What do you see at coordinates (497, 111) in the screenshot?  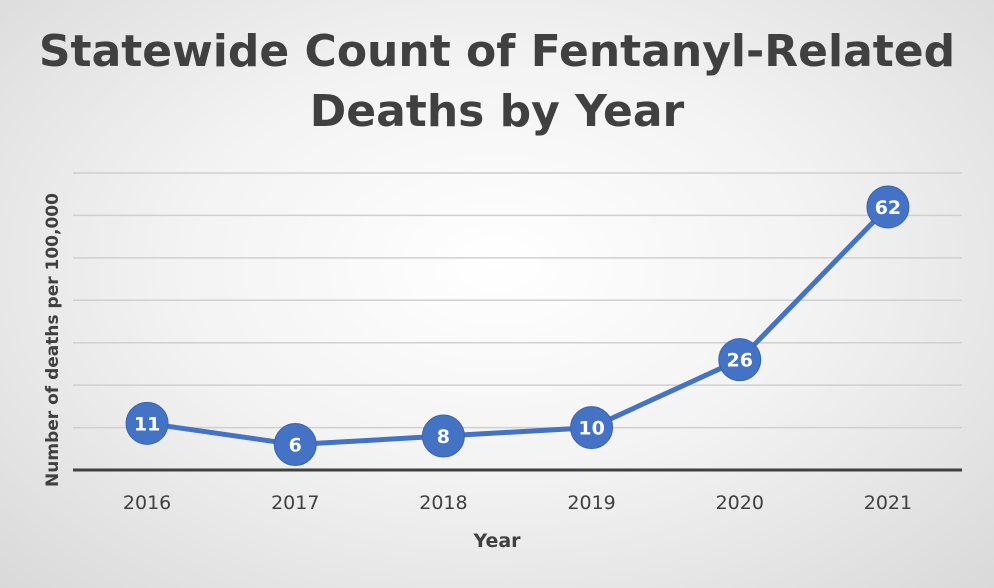 I see `chart-title-line-2: Deaths by Year` at bounding box center [497, 111].